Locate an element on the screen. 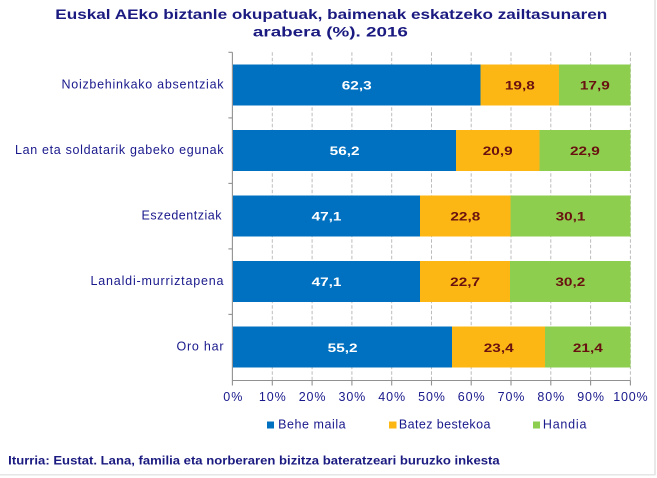 The height and width of the screenshot is (478, 657). svg-text: Oro har is located at coordinates (200, 346).